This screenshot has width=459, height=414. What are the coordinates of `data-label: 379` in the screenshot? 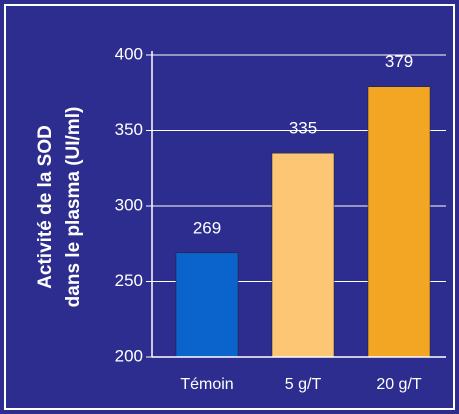 It's located at (399, 61).